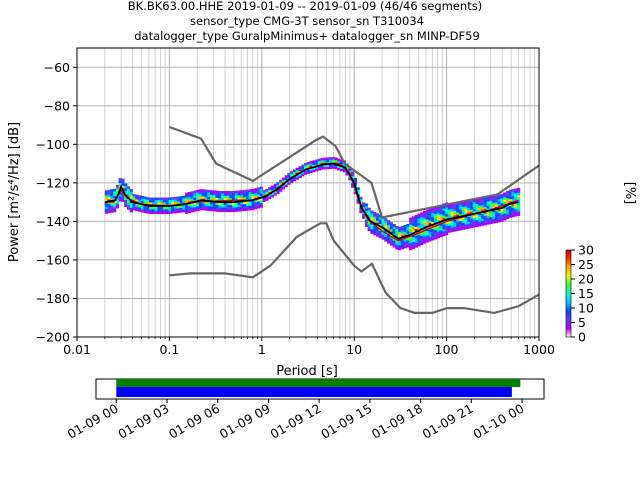 The height and width of the screenshot is (480, 640). Describe the element at coordinates (318, 383) in the screenshot. I see `timeline-data-bar` at that location.